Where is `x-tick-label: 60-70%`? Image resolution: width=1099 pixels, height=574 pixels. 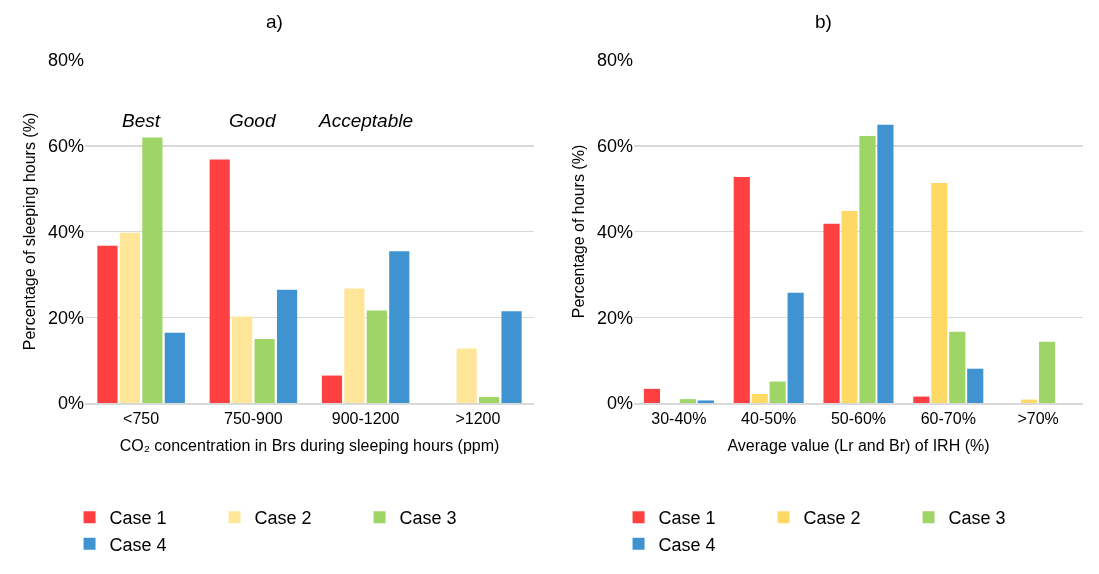 x-tick-label: 60-70% is located at coordinates (948, 419).